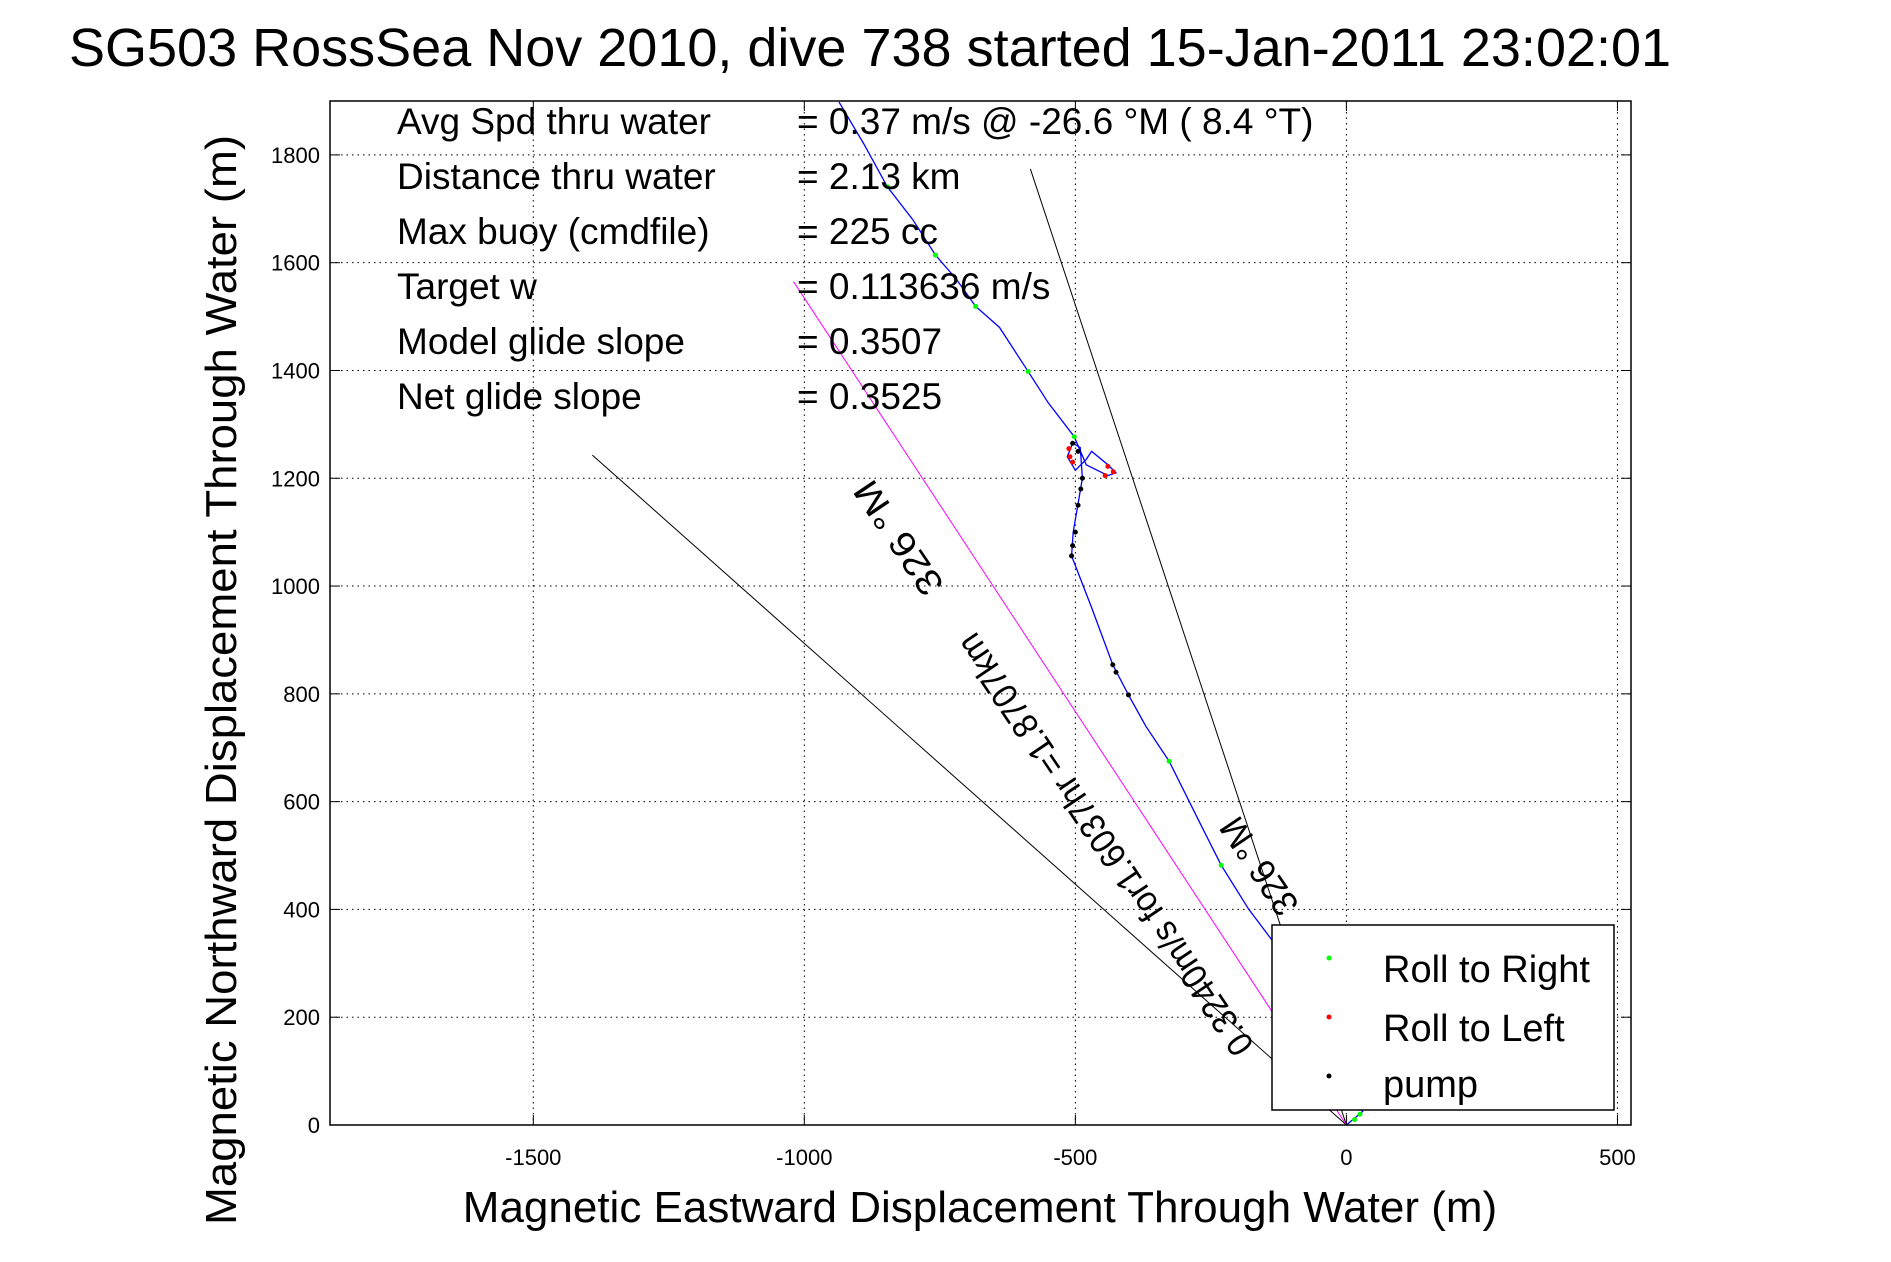 This screenshot has width=1891, height=1262. What do you see at coordinates (1075, 1157) in the screenshot?
I see `x-tick-label: -500` at bounding box center [1075, 1157].